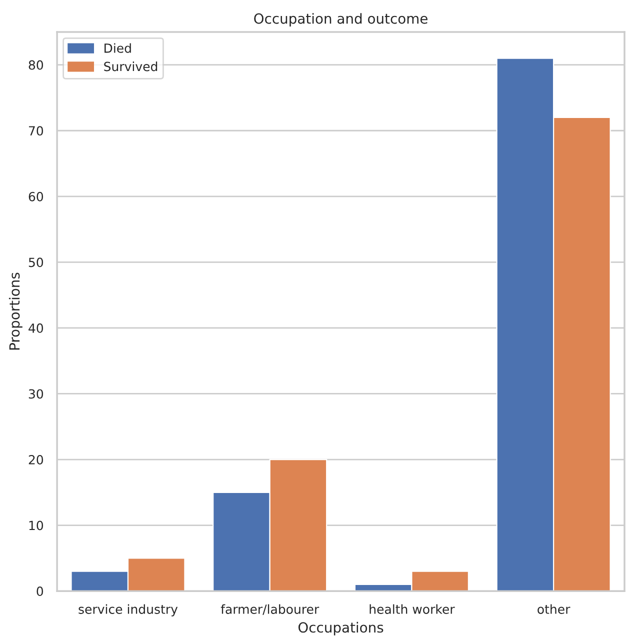 The height and width of the screenshot is (639, 634). Describe the element at coordinates (15, 311) in the screenshot. I see `y-axis-title: Proportions` at that location.